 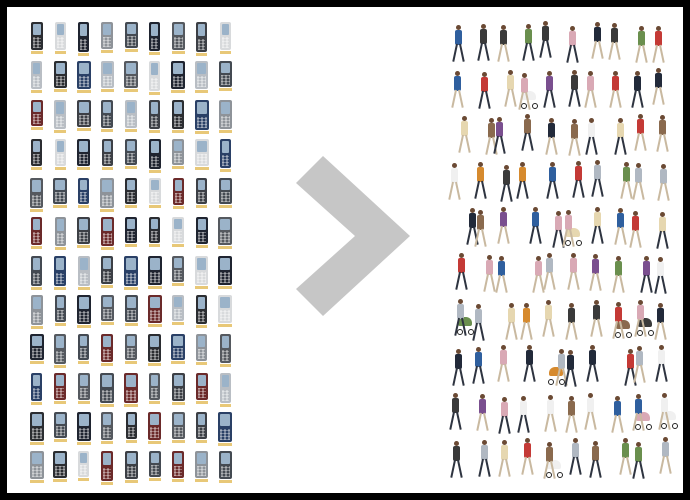 I want to click on stroller-figure, so click(x=644, y=421).